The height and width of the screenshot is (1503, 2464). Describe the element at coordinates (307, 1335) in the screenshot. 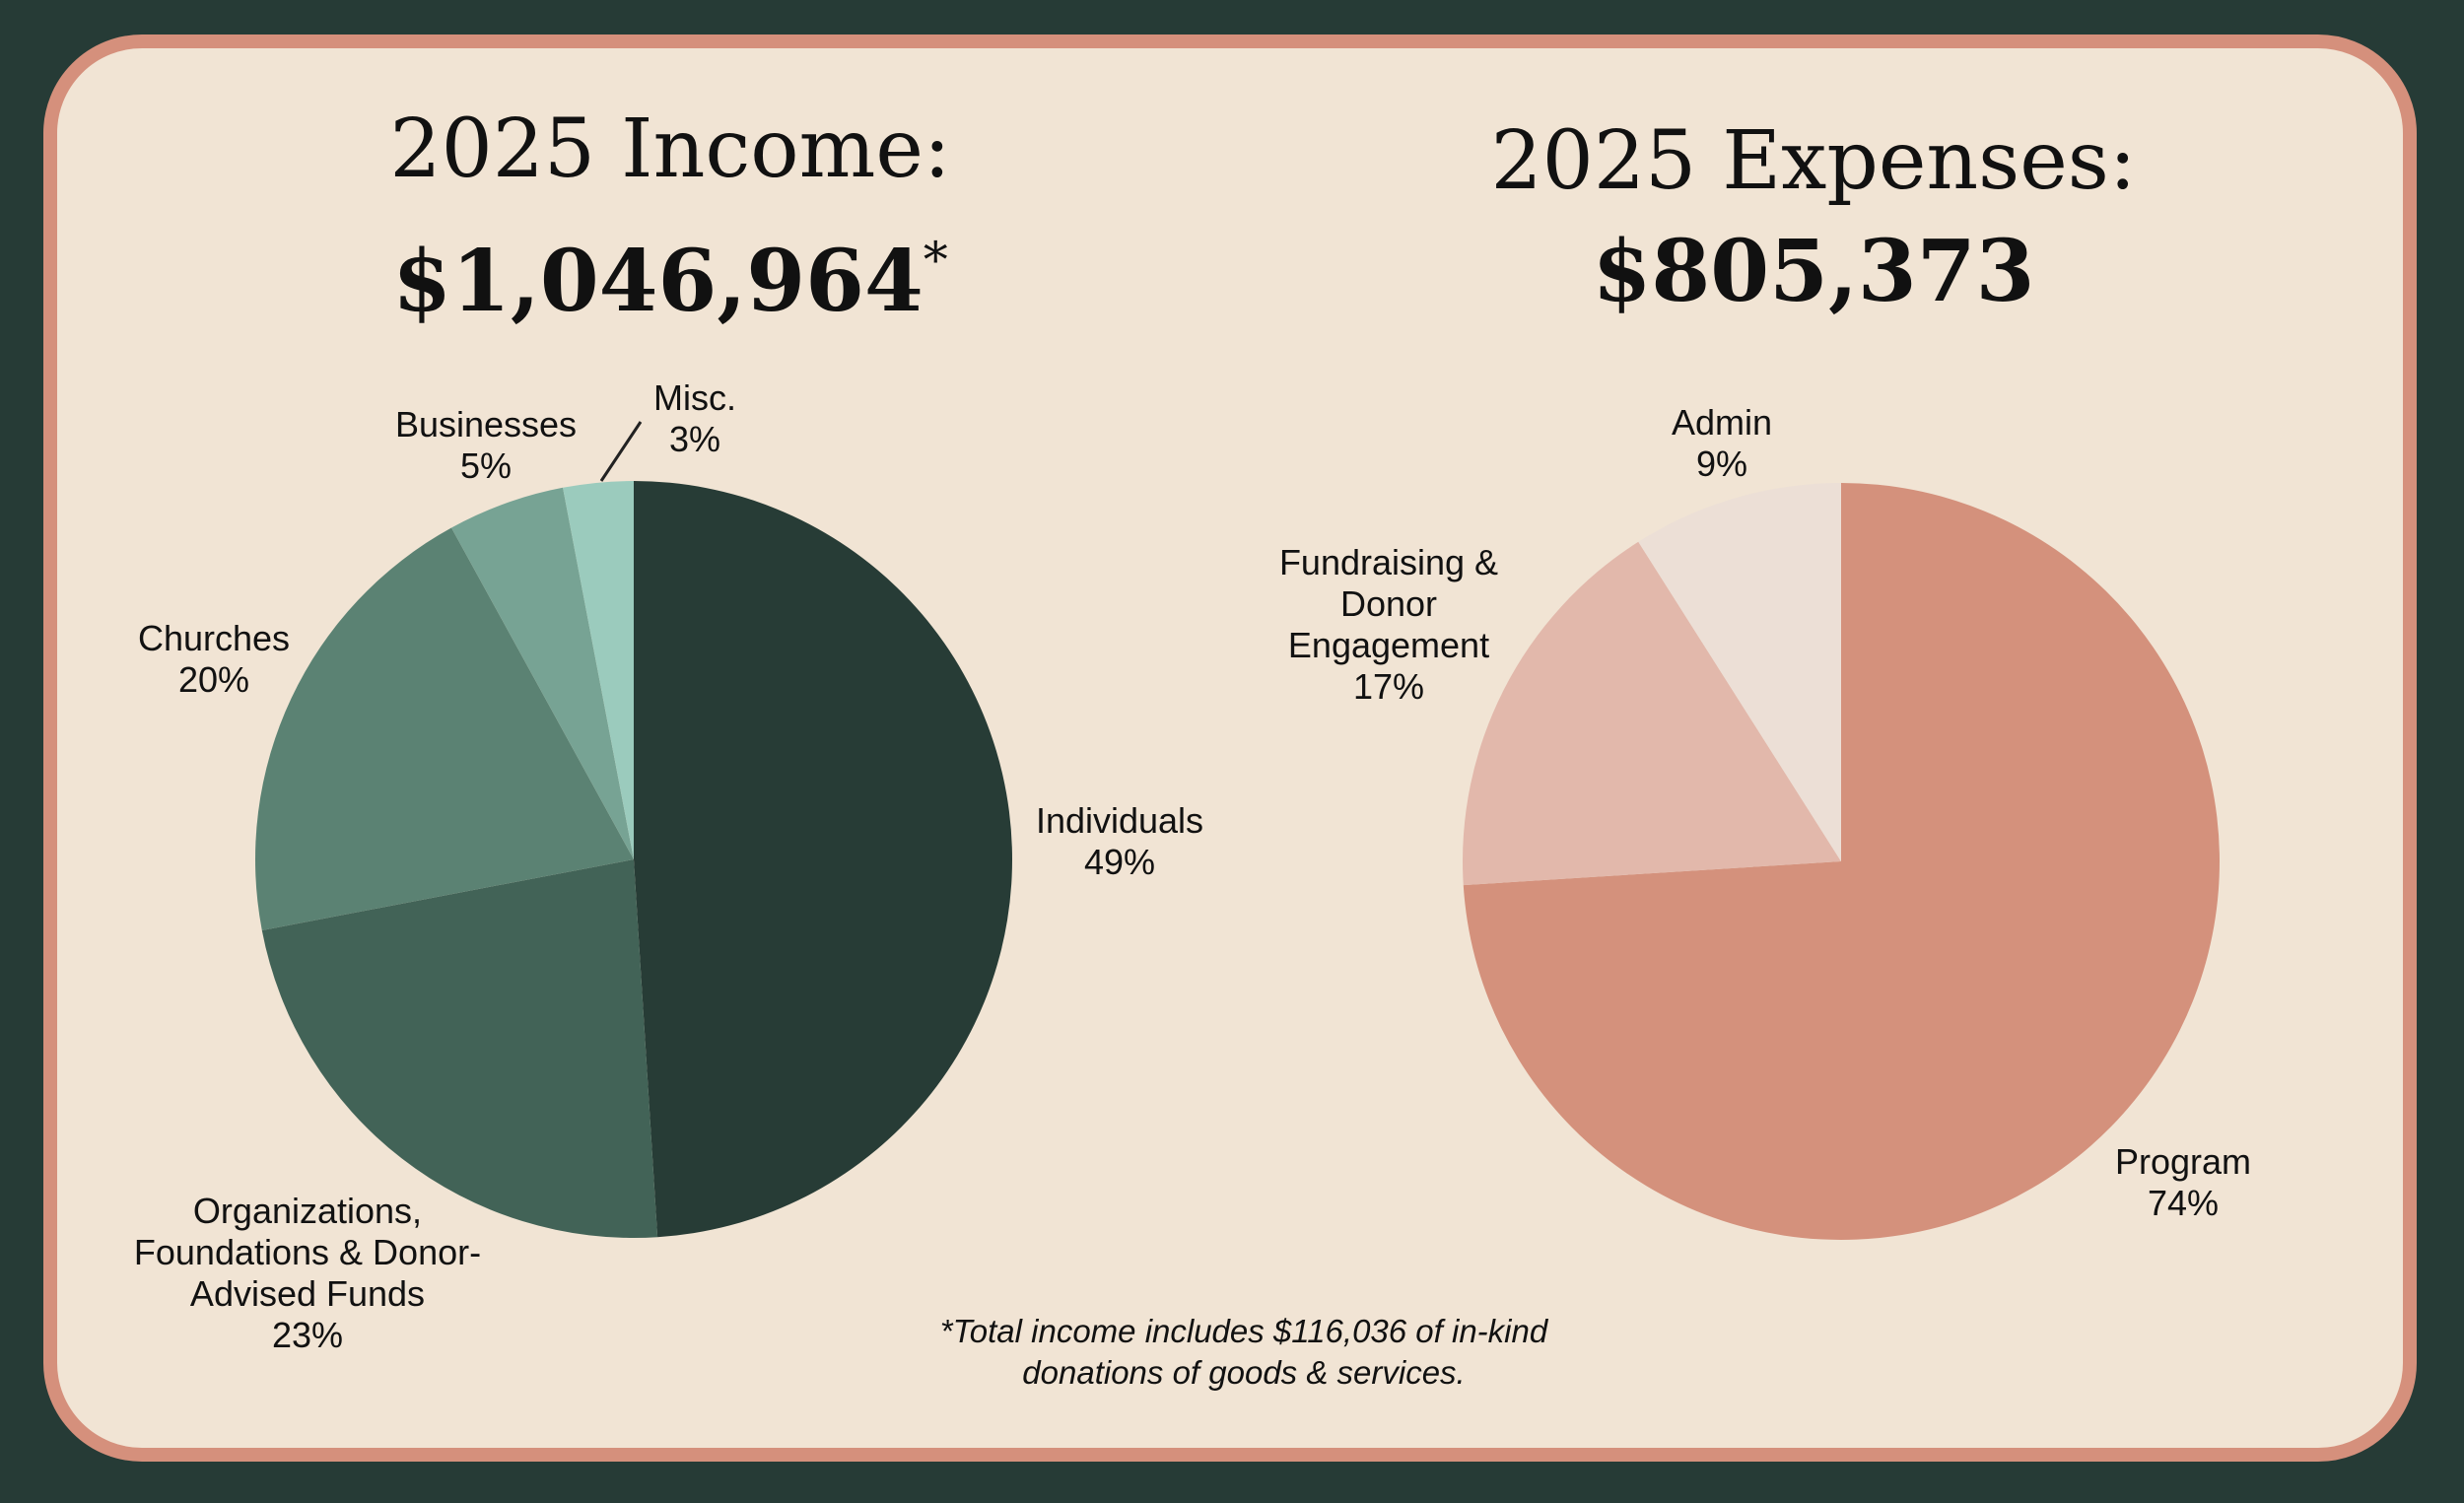

I see `income-label-organizations-percent: 23%` at that location.